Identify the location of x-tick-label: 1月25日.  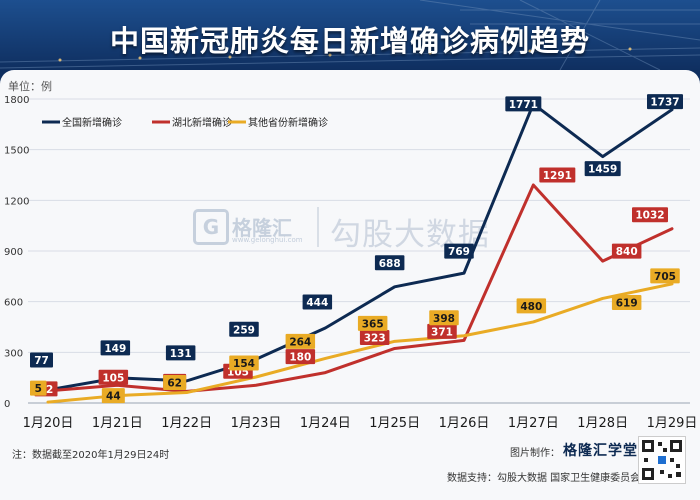
(394, 423).